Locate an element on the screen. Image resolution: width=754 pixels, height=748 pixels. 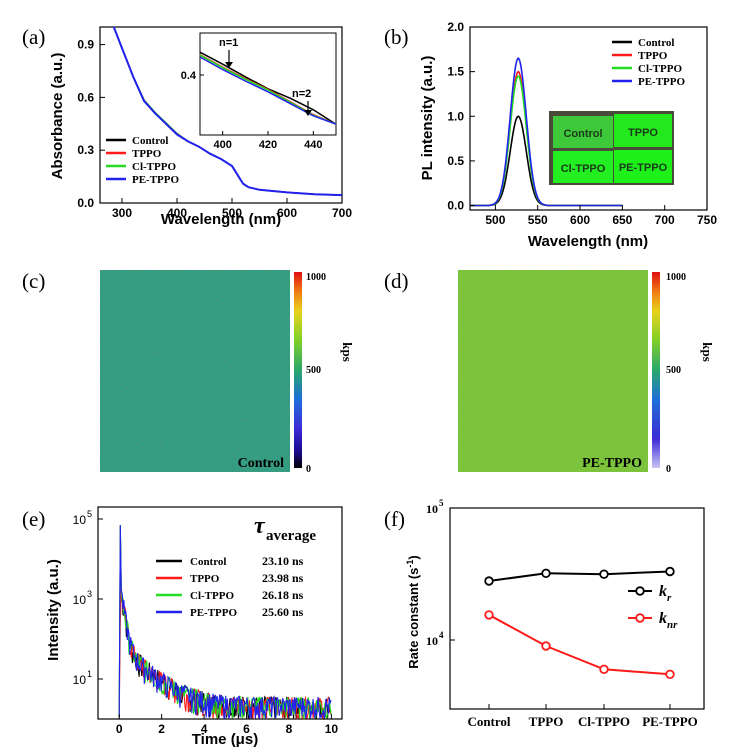
inset-annotation-n1: n=1 is located at coordinates (228, 43).